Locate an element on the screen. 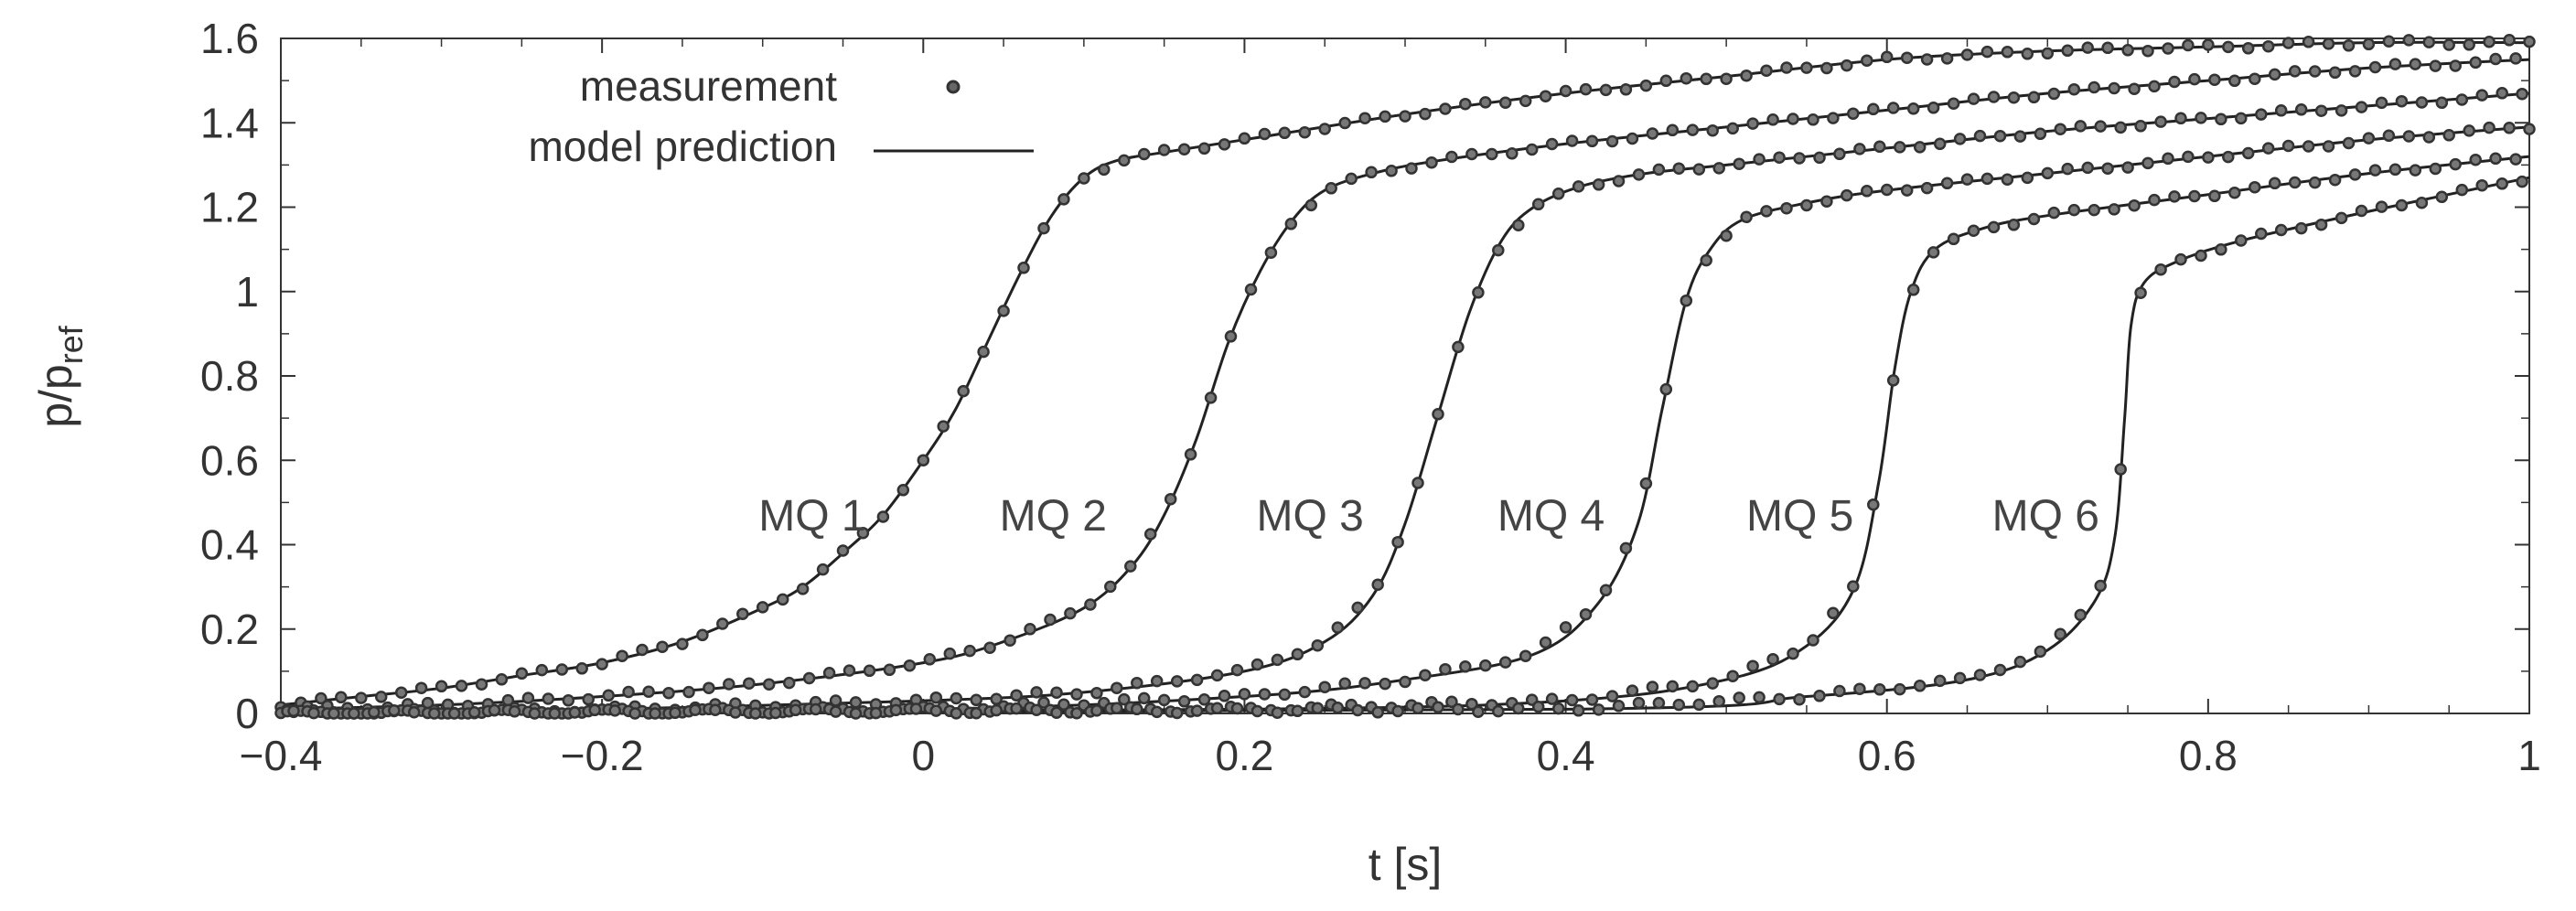 The height and width of the screenshot is (911, 2576). y-tick-label: 0.8 is located at coordinates (230, 376).